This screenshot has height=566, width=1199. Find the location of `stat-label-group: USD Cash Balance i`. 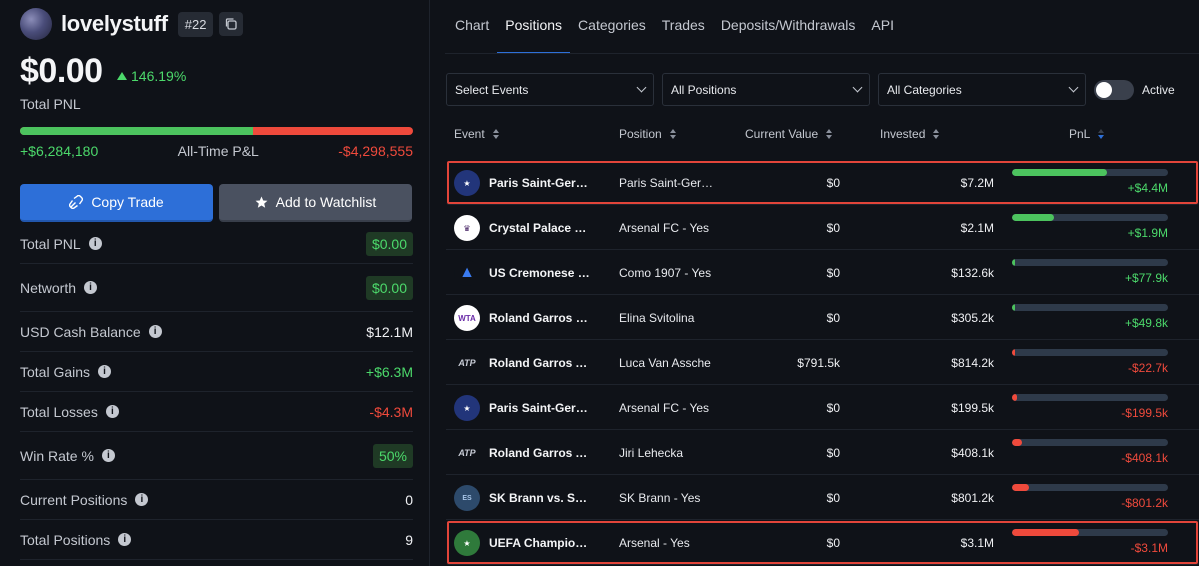

stat-label-group: USD Cash Balance i is located at coordinates (91, 332).